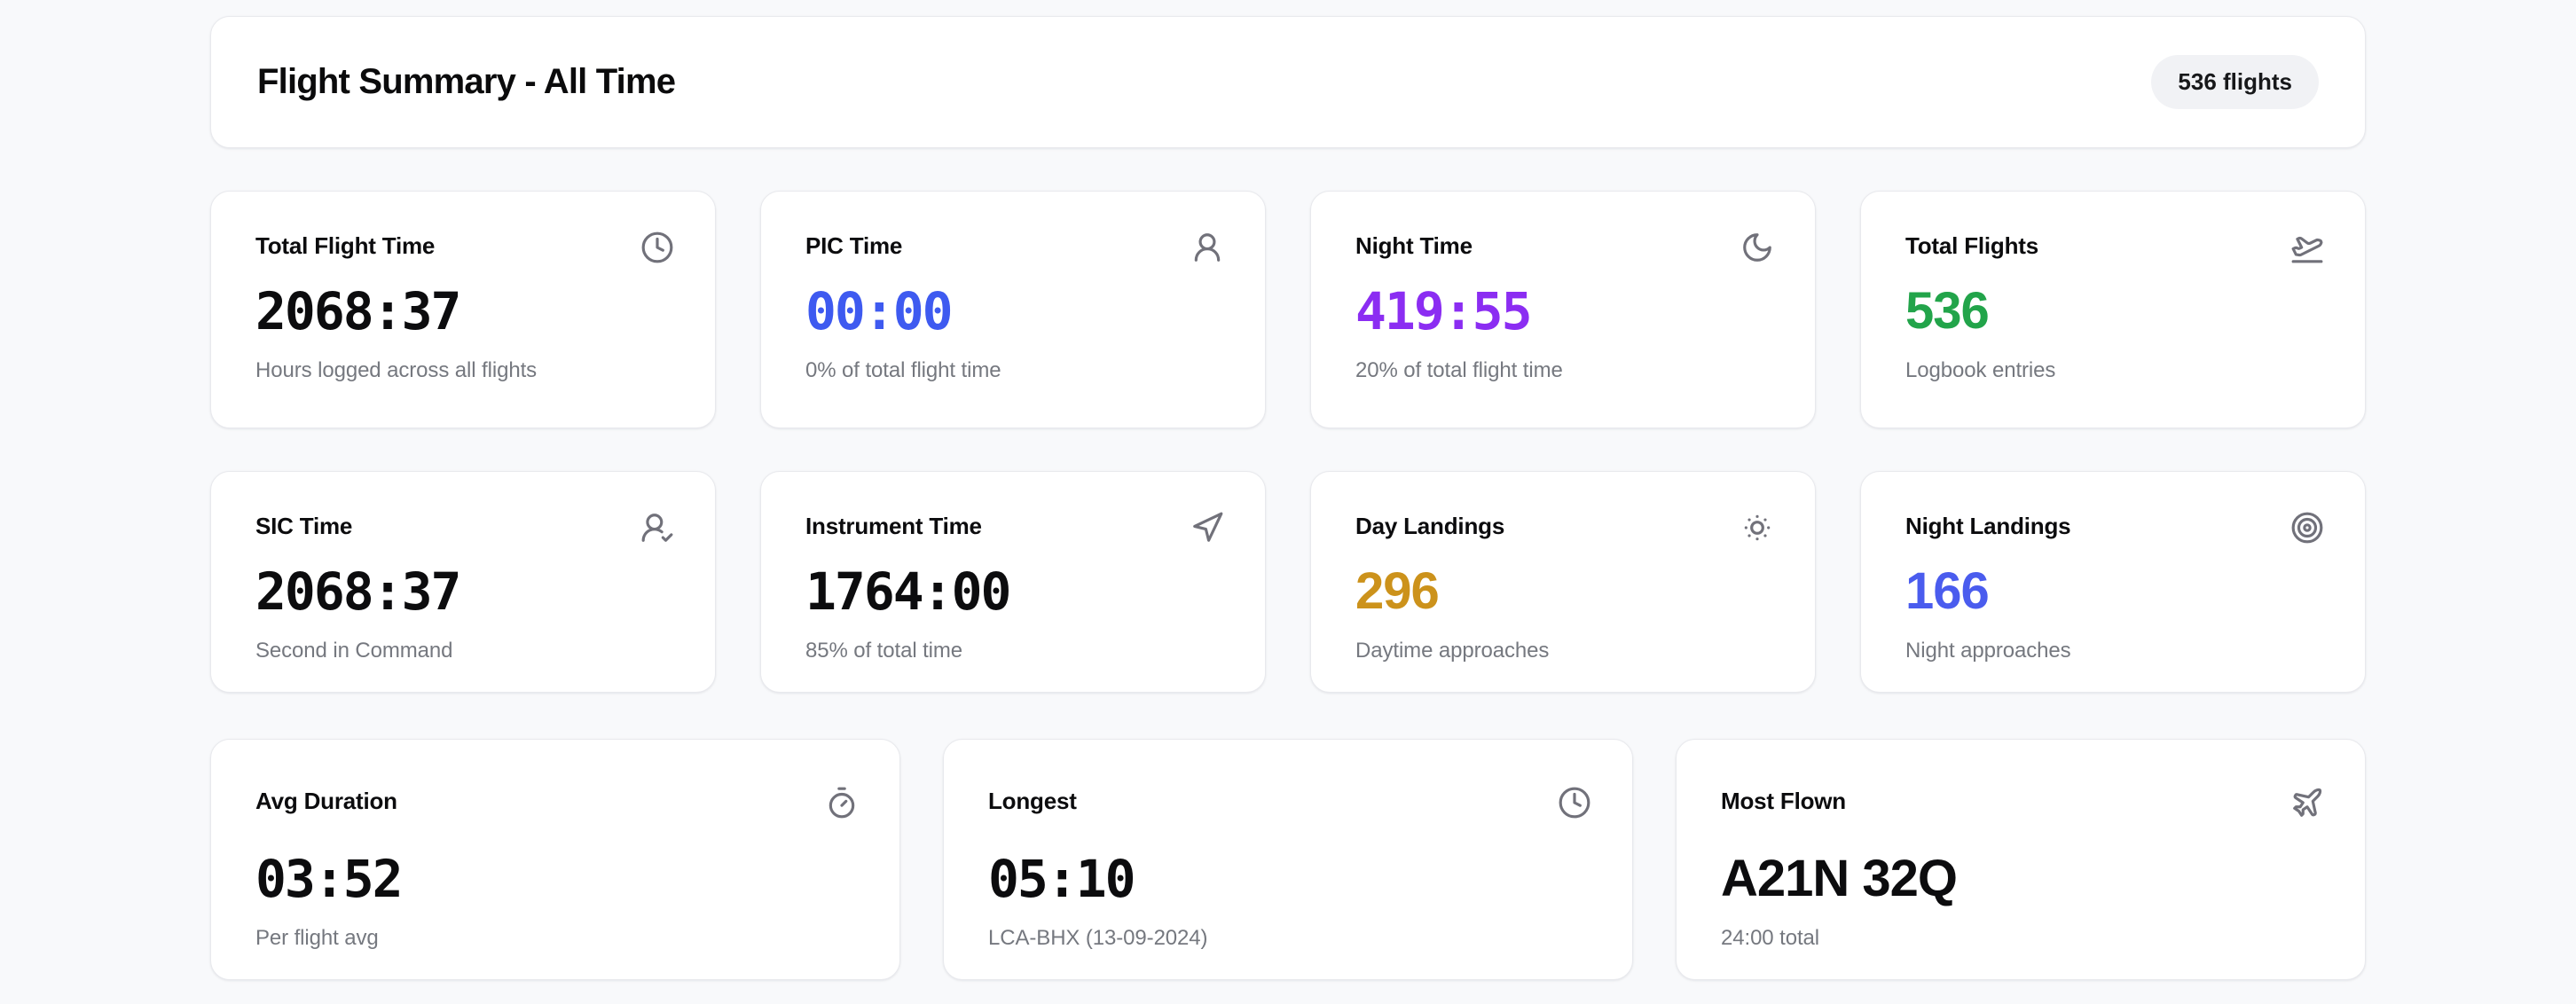 This screenshot has width=2576, height=1004. Describe the element at coordinates (2113, 309) in the screenshot. I see `stat-card: Total Flights 536 Logbook entries` at that location.